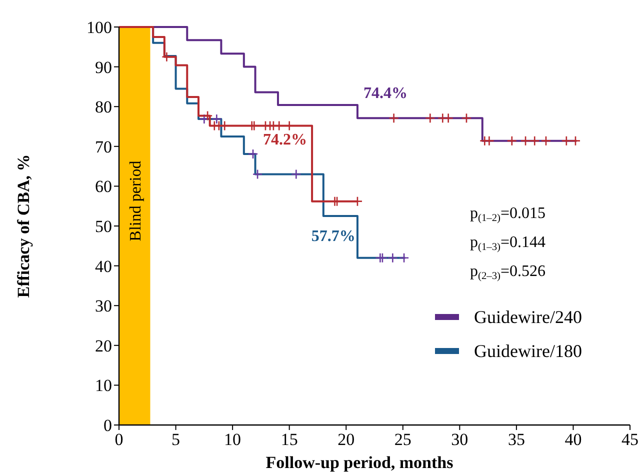 Image resolution: width=643 pixels, height=475 pixels. What do you see at coordinates (23, 226) in the screenshot?
I see `y-axis-title: Efficacy of CBA, %` at bounding box center [23, 226].